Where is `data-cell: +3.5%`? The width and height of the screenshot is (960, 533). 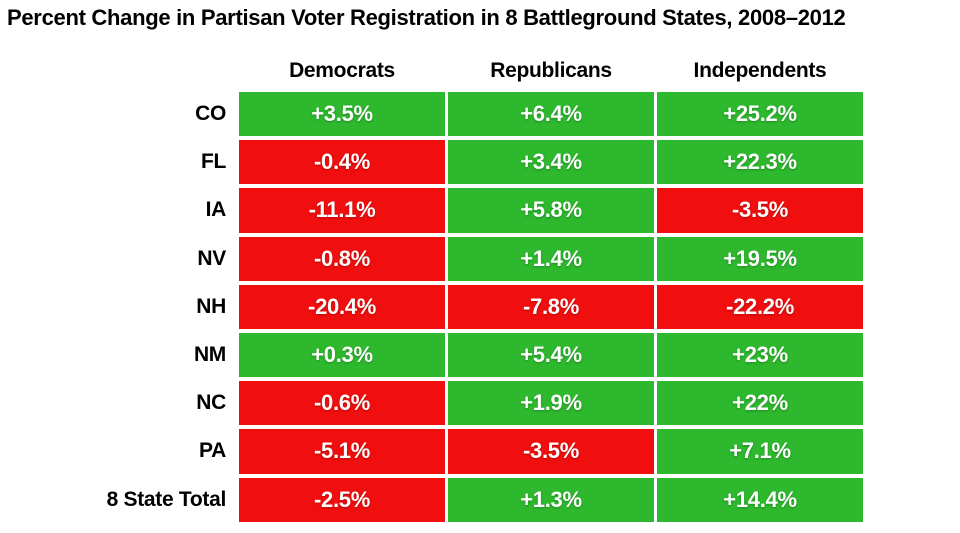 data-cell: +3.5% is located at coordinates (342, 114).